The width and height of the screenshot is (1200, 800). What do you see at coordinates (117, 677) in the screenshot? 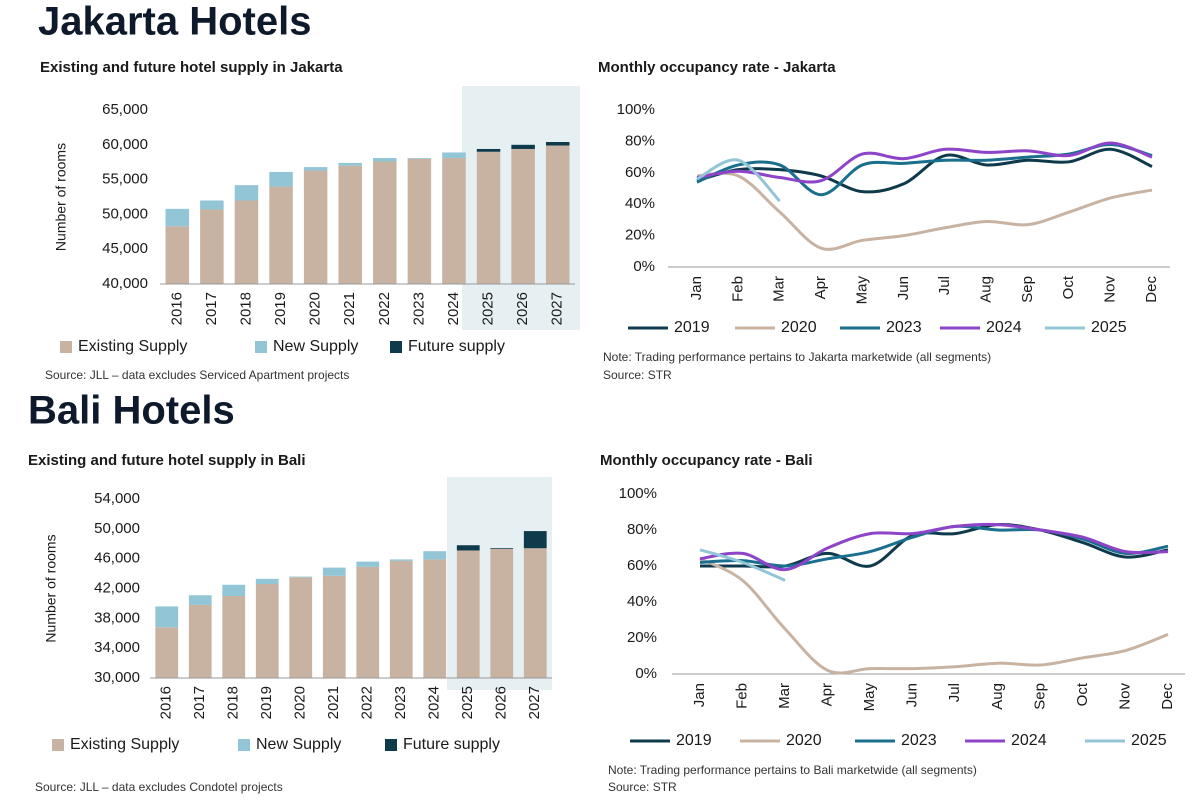
I see `y-tick-label: 30,000` at bounding box center [117, 677].